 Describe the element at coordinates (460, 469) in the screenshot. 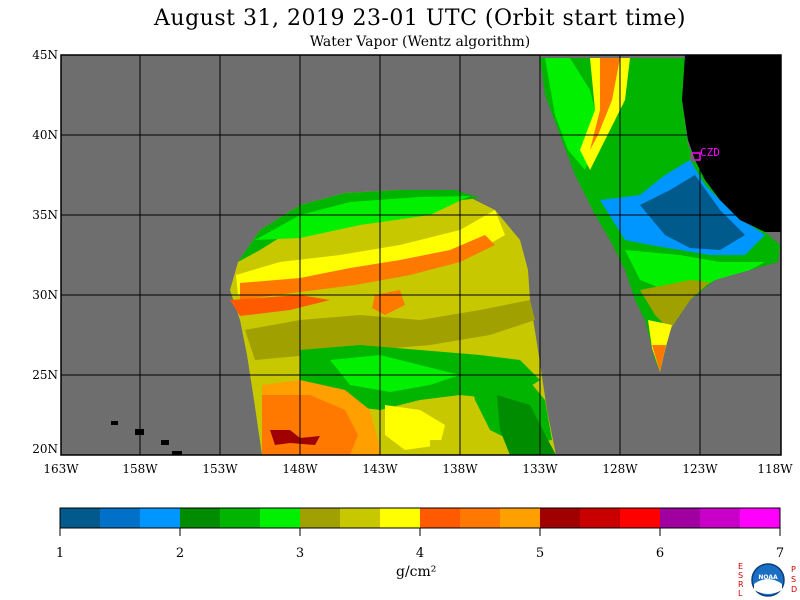

I see `lon-label-138w: 138W` at that location.